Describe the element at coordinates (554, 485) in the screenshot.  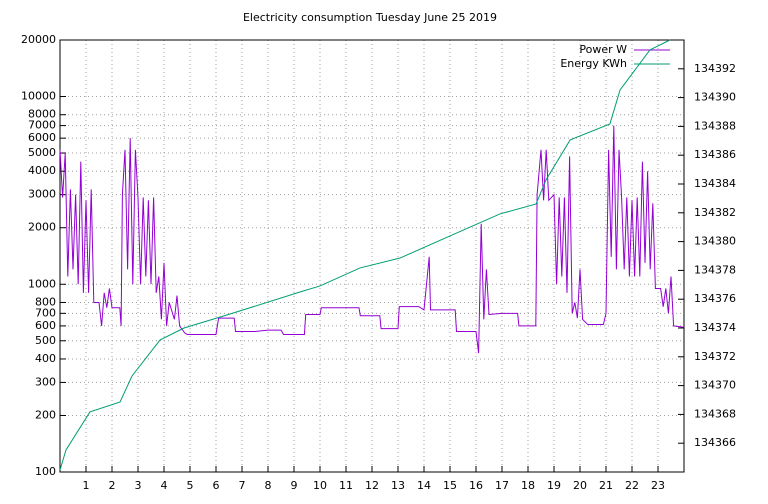
I see `x-tick-label: 19` at that location.